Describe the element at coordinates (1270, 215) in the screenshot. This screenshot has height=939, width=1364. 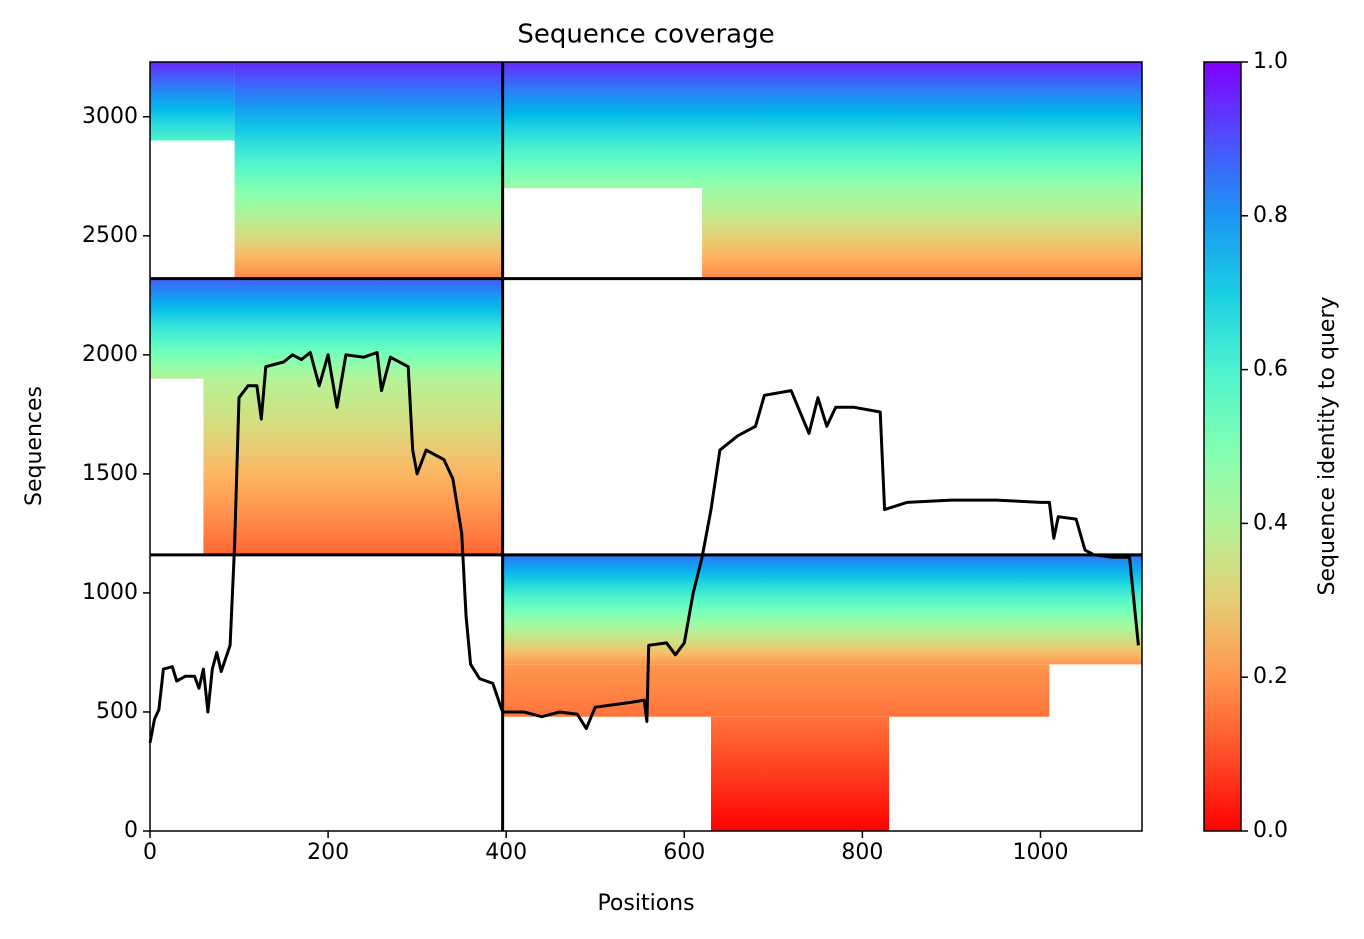
I see `colorbar-tick-label: 0.8` at that location.